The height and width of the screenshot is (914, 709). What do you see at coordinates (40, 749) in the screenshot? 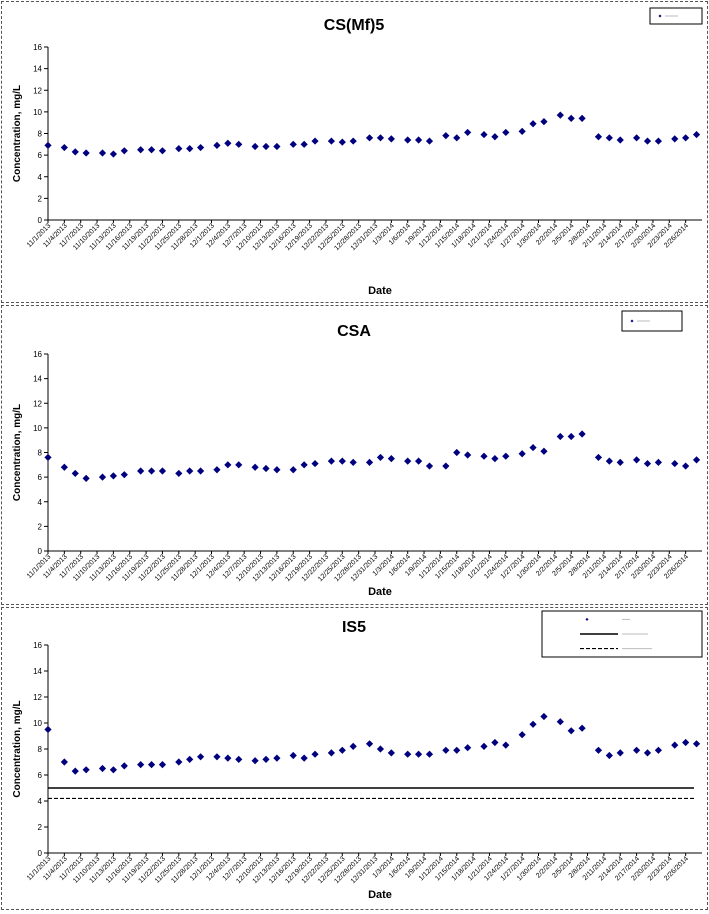
I see `y-tick-label: 8` at bounding box center [40, 749].